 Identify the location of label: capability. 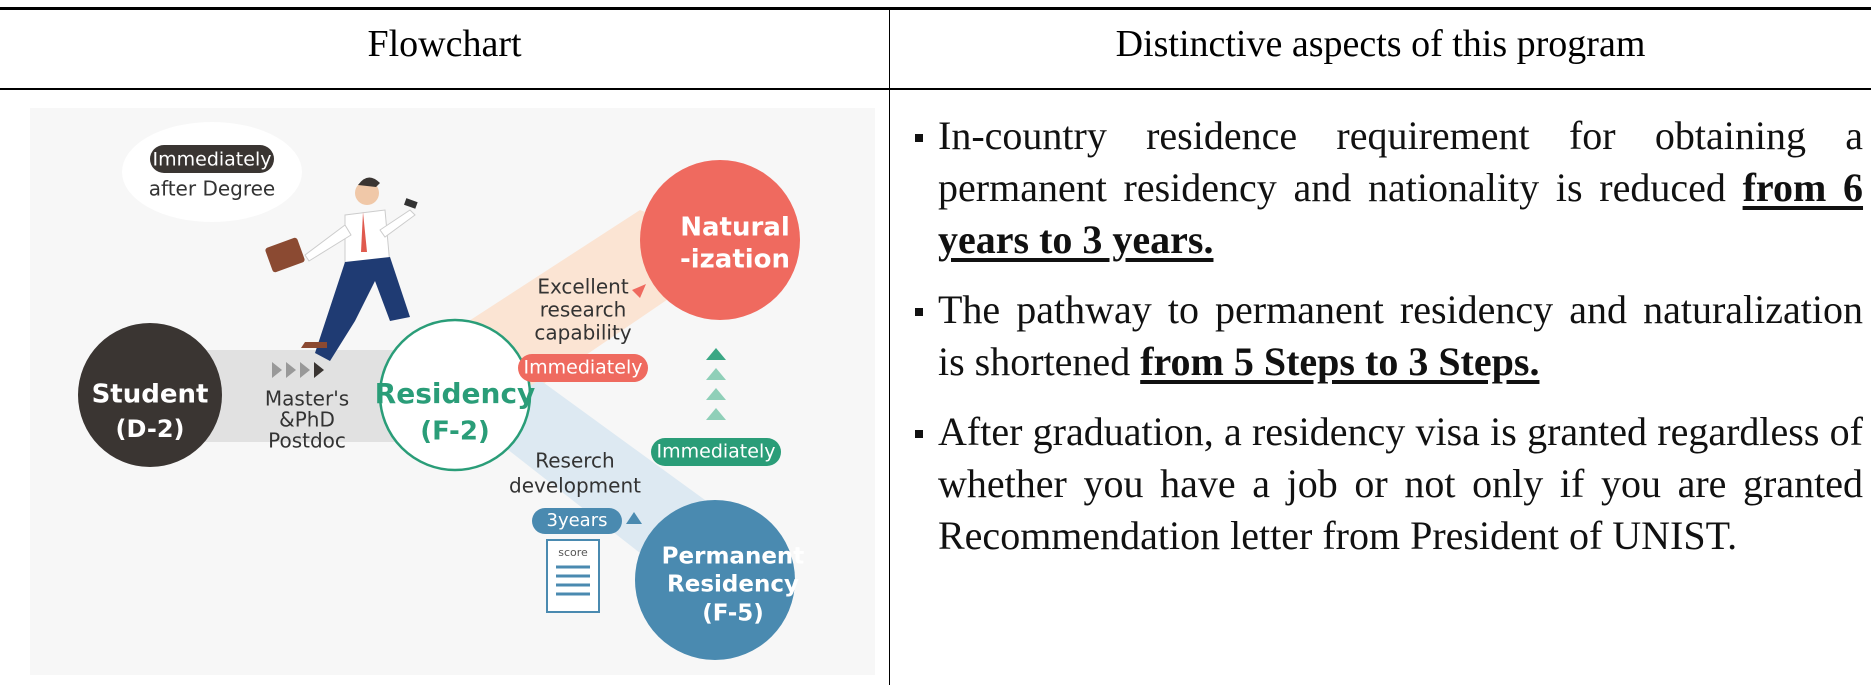
(582, 333).